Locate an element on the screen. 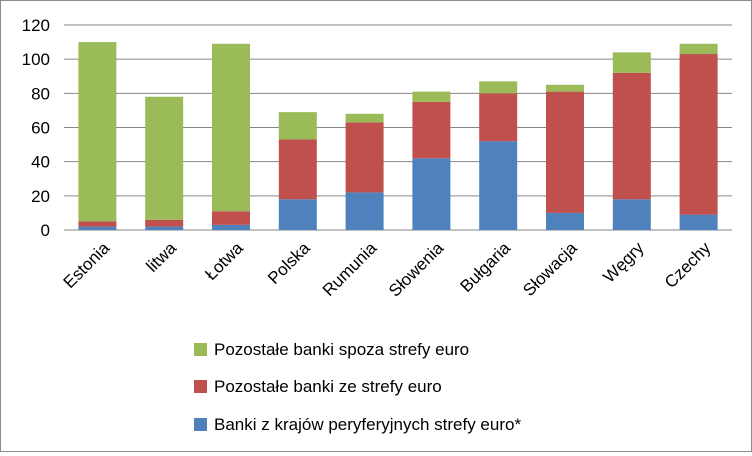 Image resolution: width=752 pixels, height=456 pixels. y-tick-label: 80 is located at coordinates (40, 93).